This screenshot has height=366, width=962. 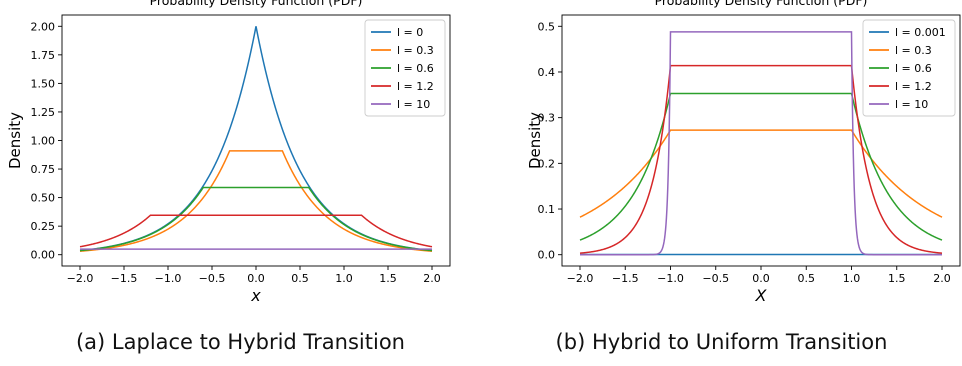 What do you see at coordinates (547, 26) in the screenshot?
I see `y-tick-label: 0.5` at bounding box center [547, 26].